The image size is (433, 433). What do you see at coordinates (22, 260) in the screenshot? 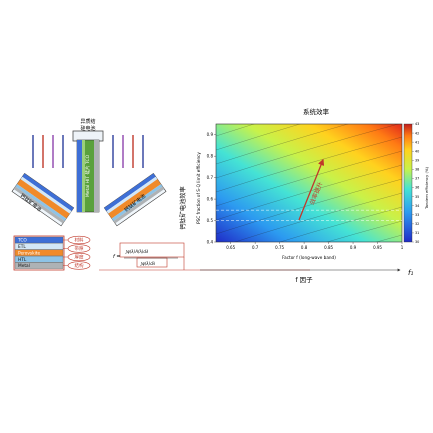
I see `stack-layer-label: HTL` at bounding box center [22, 260].